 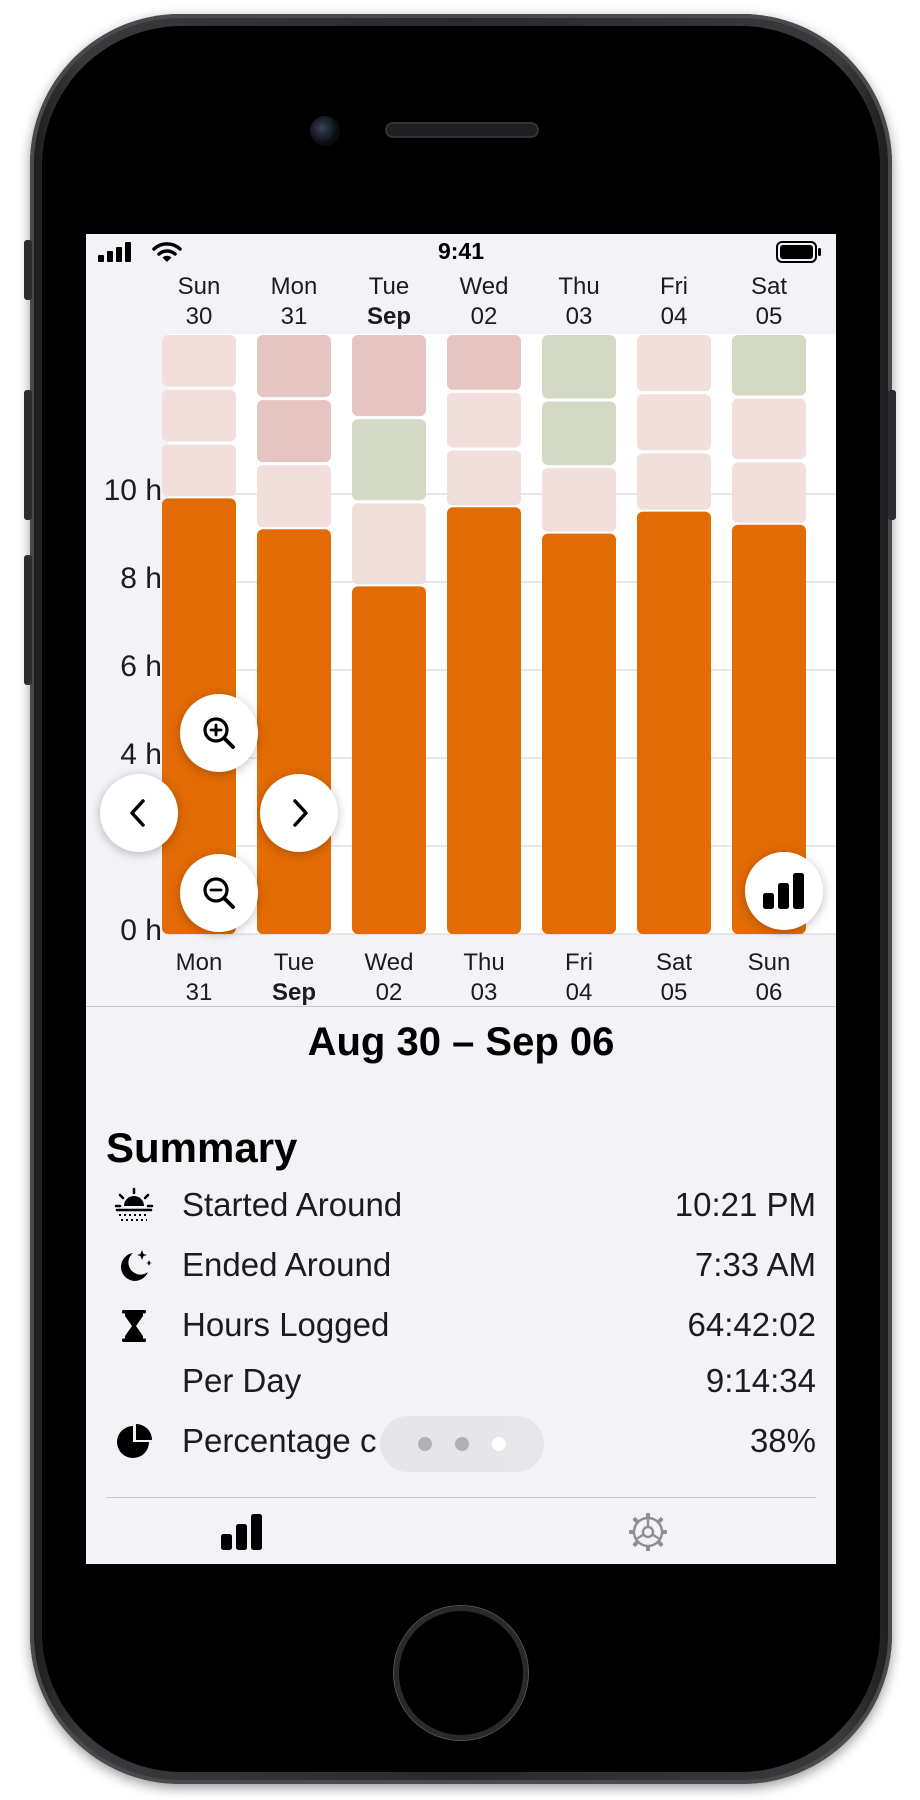 I want to click on home-button, so click(x=461, y=1673).